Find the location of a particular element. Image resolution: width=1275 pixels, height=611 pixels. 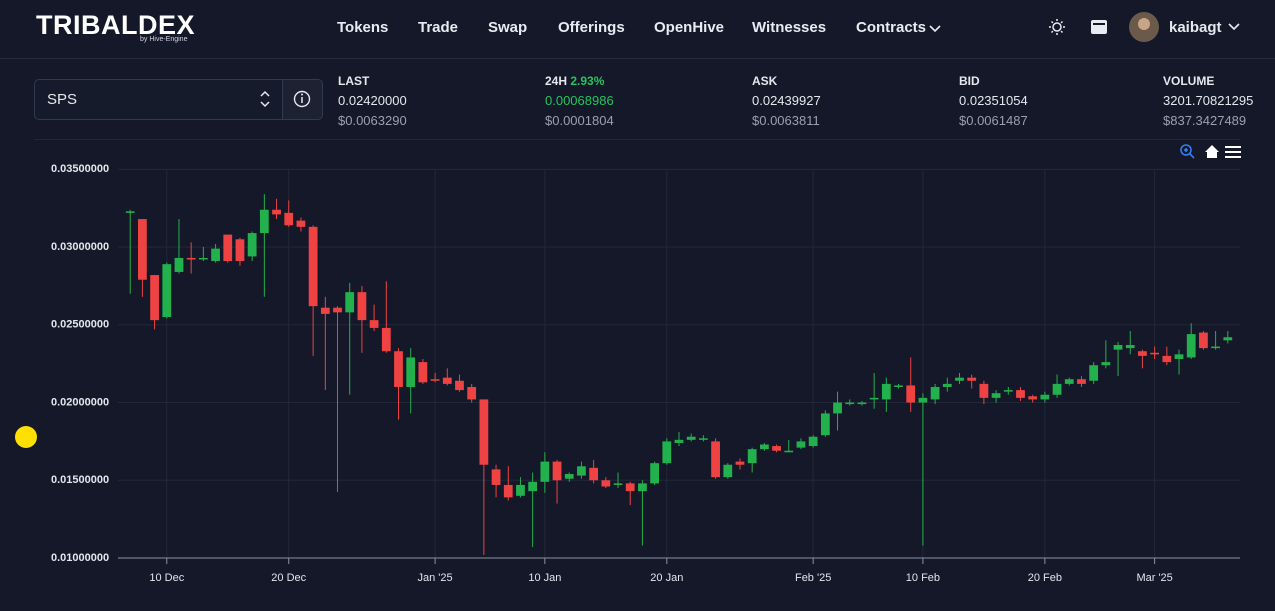

nav-link: Offerings is located at coordinates (591, 27).